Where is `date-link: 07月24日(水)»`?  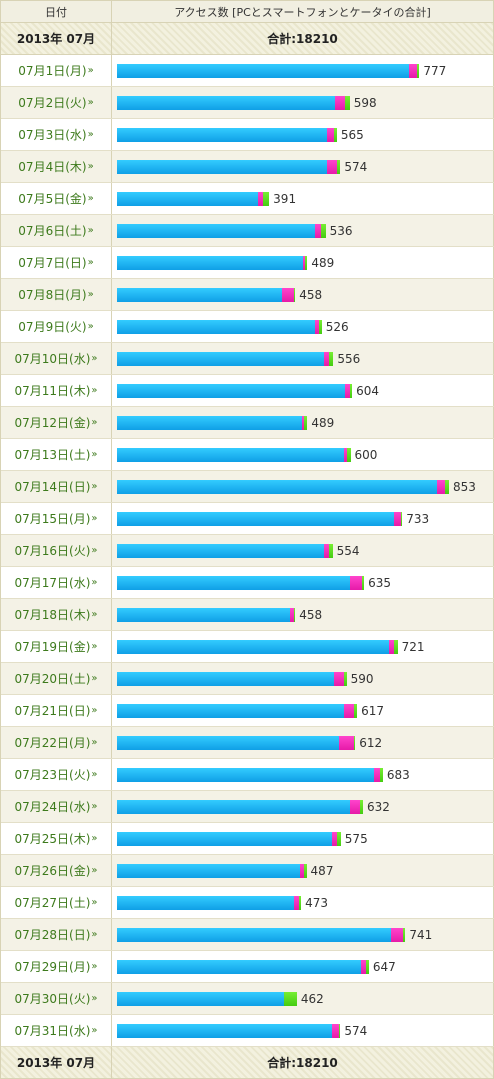
date-link: 07月24日(水)» is located at coordinates (56, 806).